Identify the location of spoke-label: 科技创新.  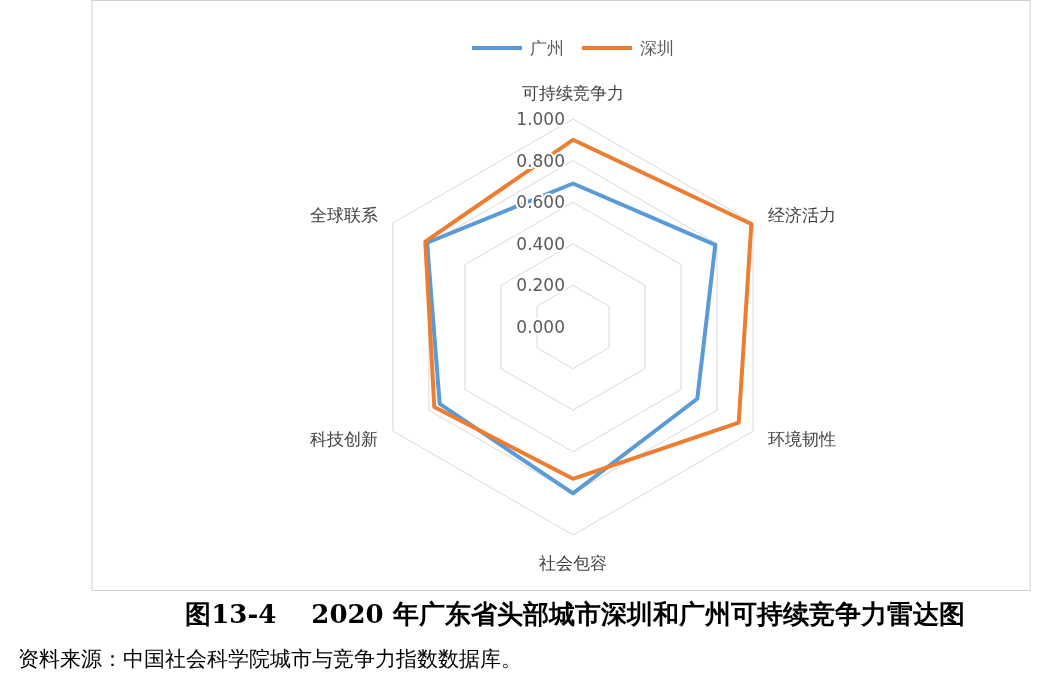
(344, 439).